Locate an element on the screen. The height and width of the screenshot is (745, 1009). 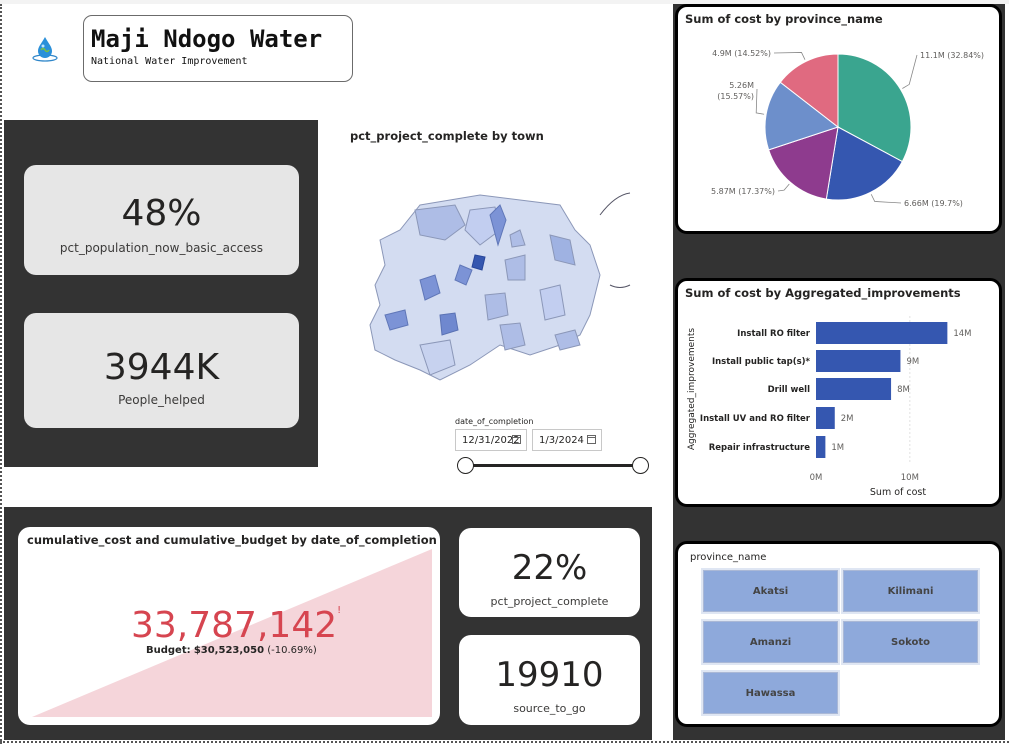
bar-category-label: Repair infrastructure is located at coordinates (759, 448).